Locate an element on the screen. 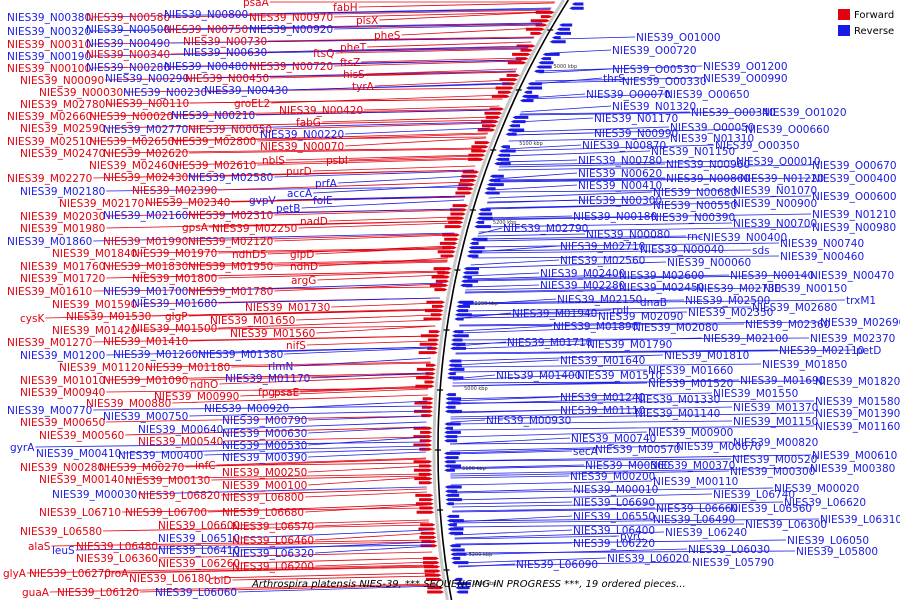 This screenshot has height=600, width=900. right-gene-label: NIES39_M02150 is located at coordinates (599, 300).